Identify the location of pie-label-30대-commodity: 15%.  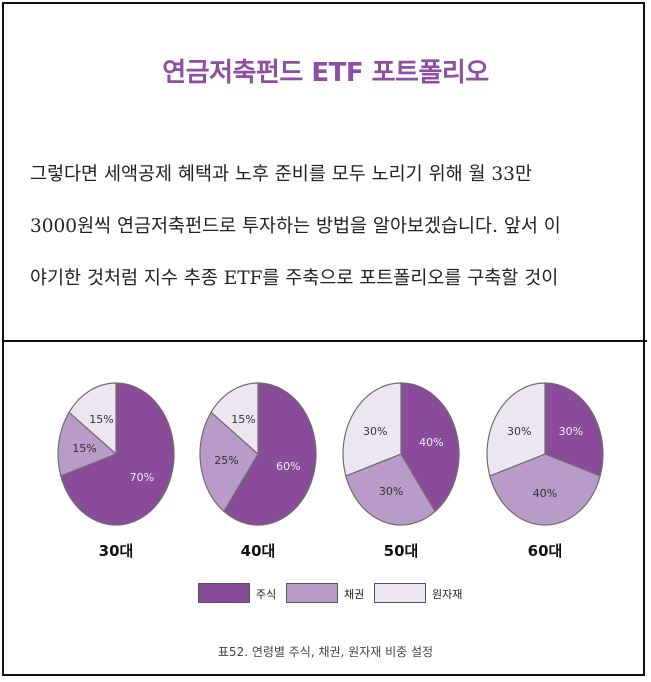
(101, 419).